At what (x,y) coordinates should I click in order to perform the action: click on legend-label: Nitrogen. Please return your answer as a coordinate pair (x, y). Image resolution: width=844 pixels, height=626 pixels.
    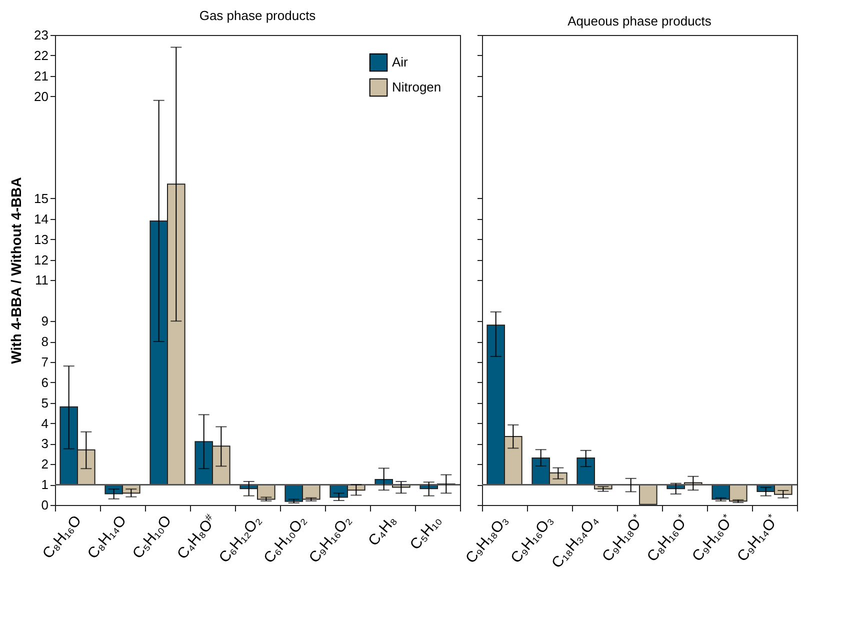
    Looking at the image, I should click on (417, 87).